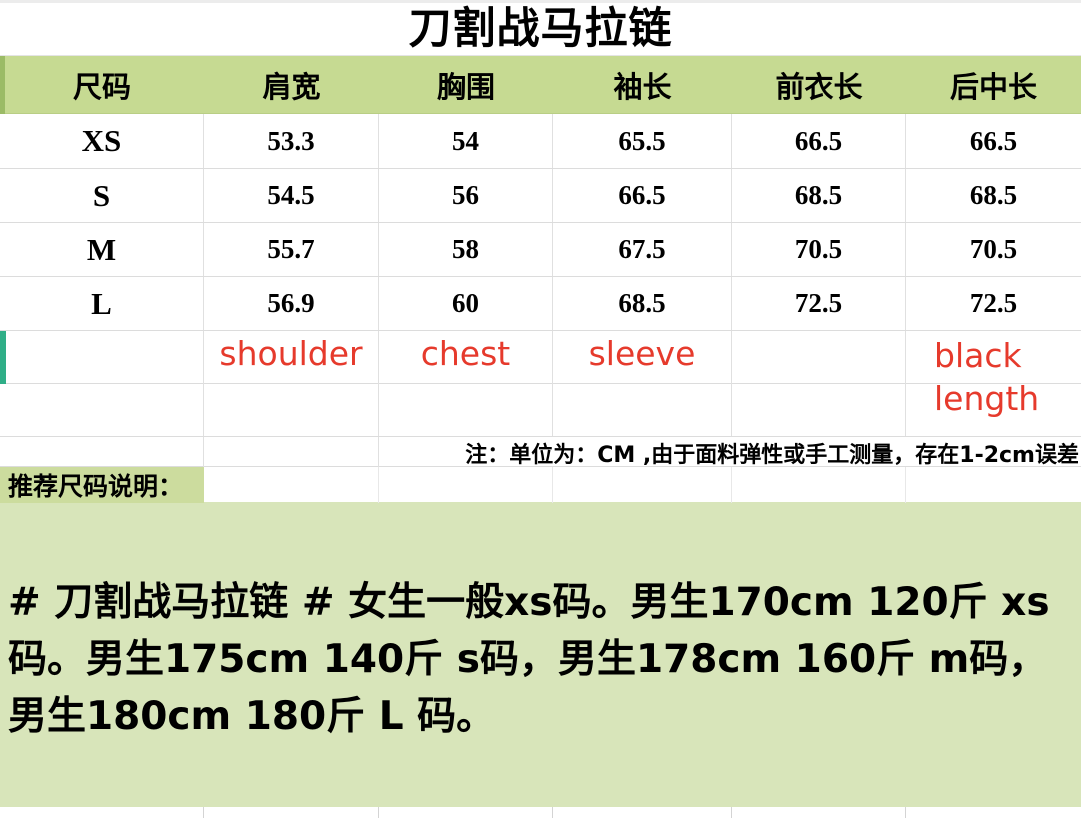  I want to click on annotation-back-length: black length, so click(987, 377).